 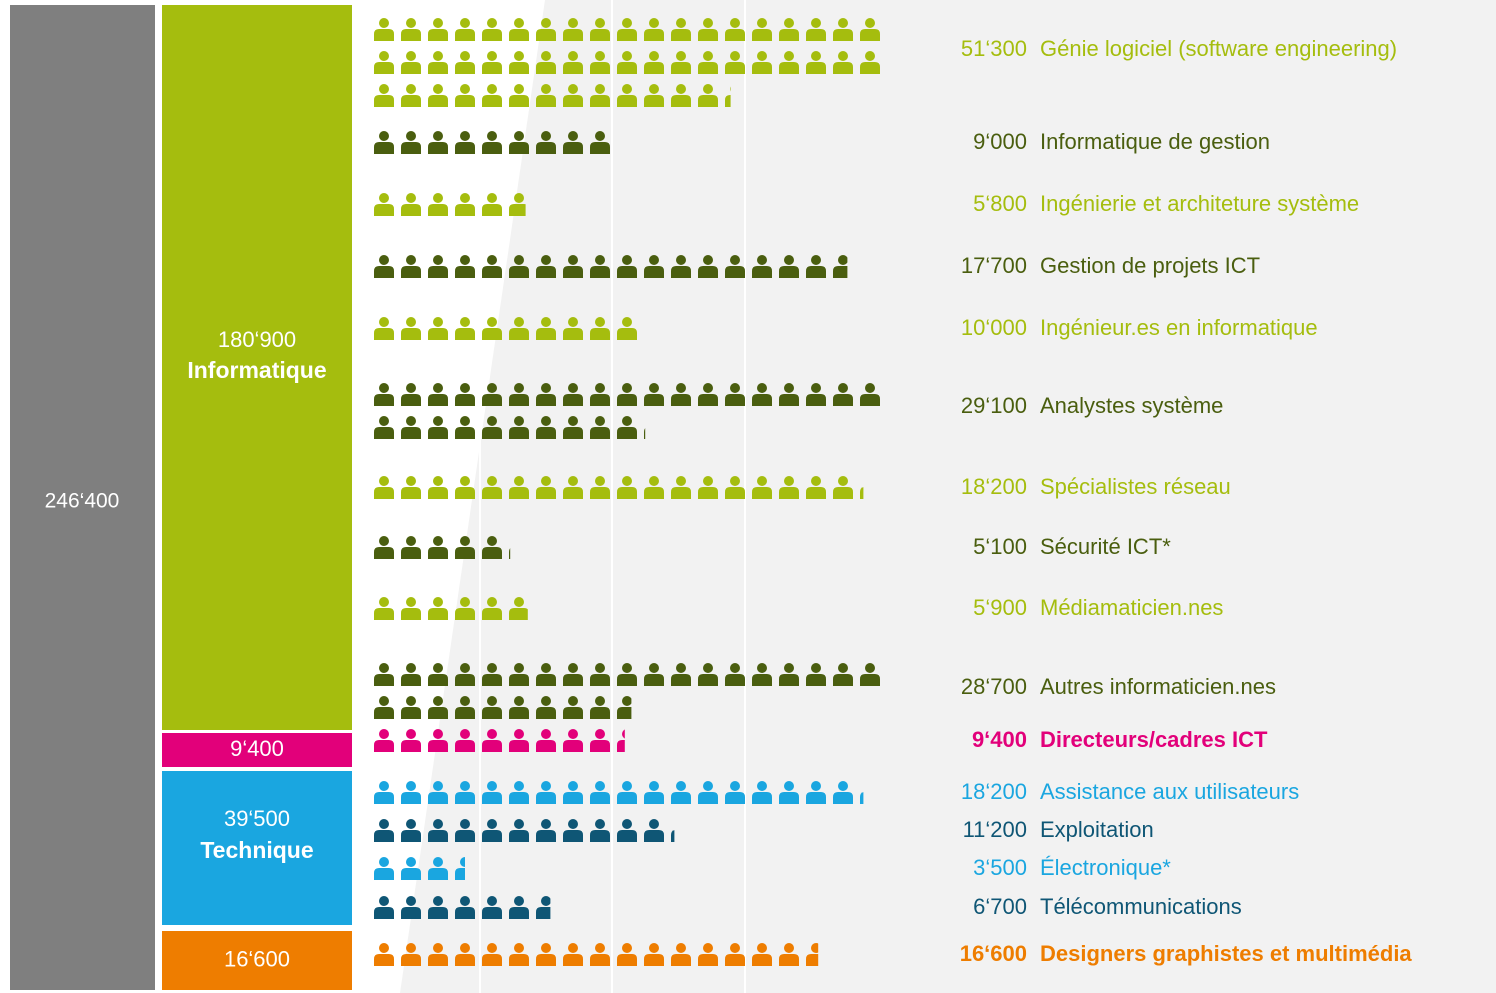 What do you see at coordinates (82, 501) in the screenshot?
I see `total-label: 246‘400` at bounding box center [82, 501].